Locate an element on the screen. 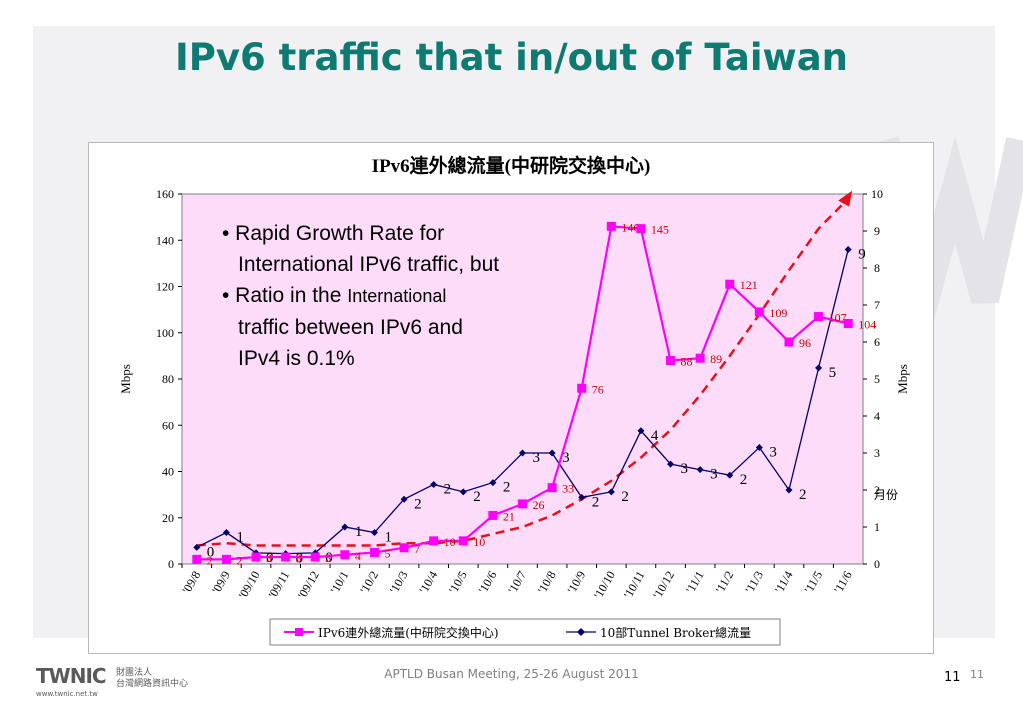  y-right-tick-label: 9 is located at coordinates (877, 231).